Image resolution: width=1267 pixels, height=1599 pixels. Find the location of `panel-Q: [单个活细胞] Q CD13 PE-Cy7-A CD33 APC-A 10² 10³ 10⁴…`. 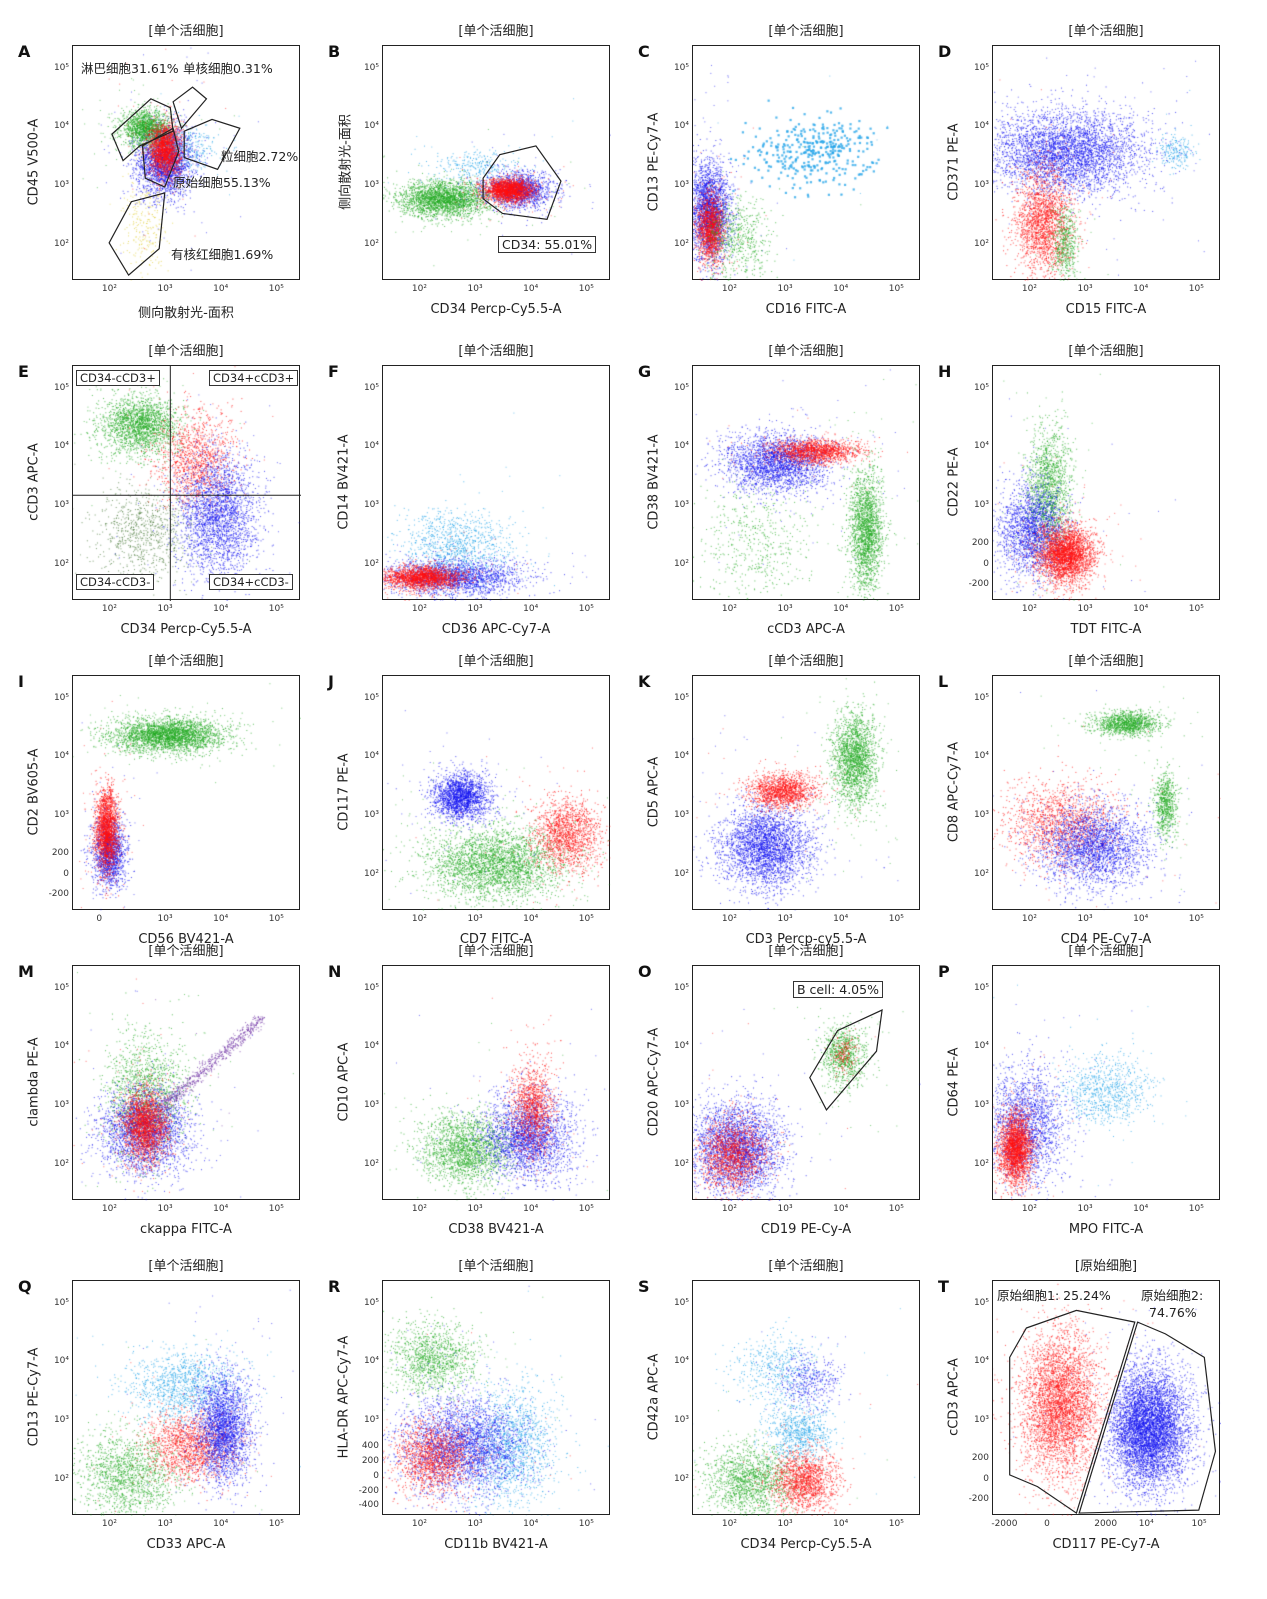

panel-Q: [单个活细胞] Q CD13 PE-Cy7-A CD33 APC-A 10² 10³ 10⁴… is located at coordinates (155, 1411).